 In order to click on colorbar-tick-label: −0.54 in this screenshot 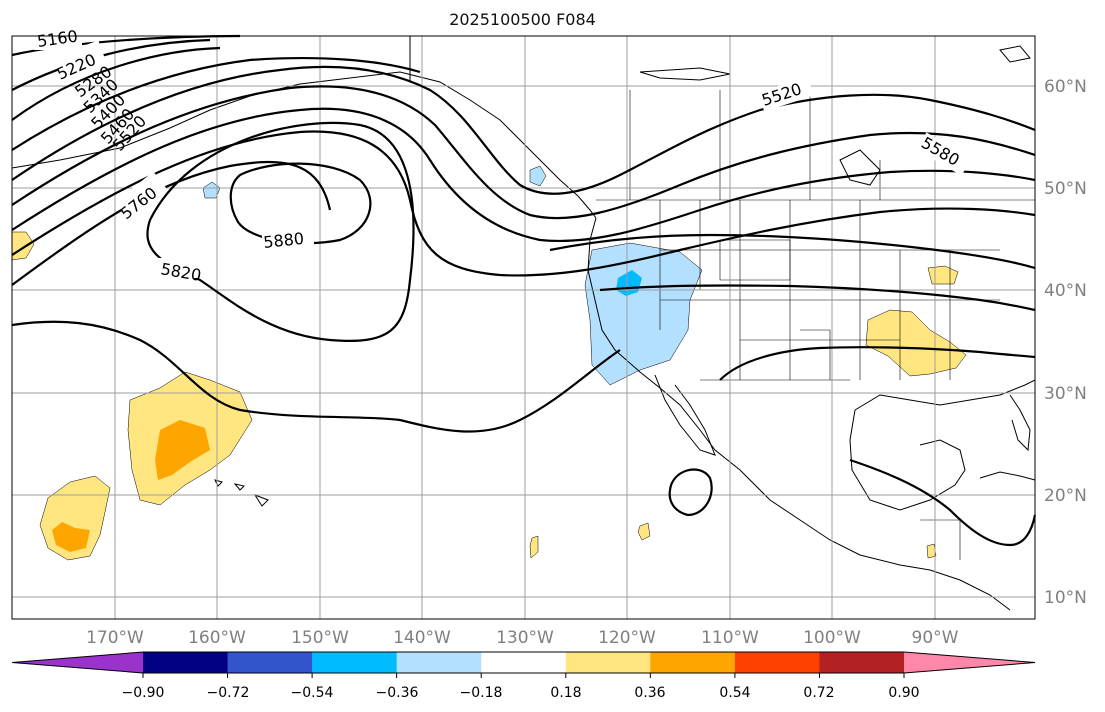, I will do `click(312, 693)`.